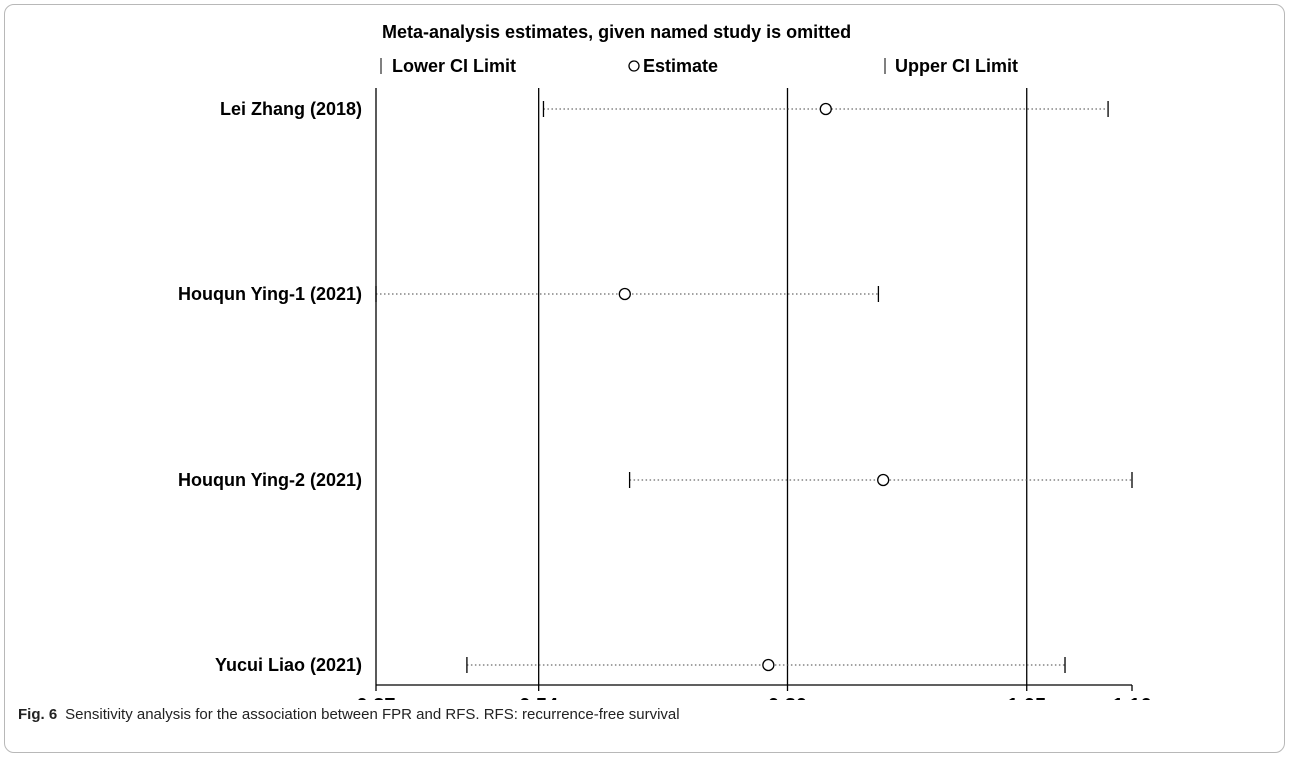 The image size is (1291, 759). I want to click on study-label: Lei Zhang (2018), so click(291, 109).